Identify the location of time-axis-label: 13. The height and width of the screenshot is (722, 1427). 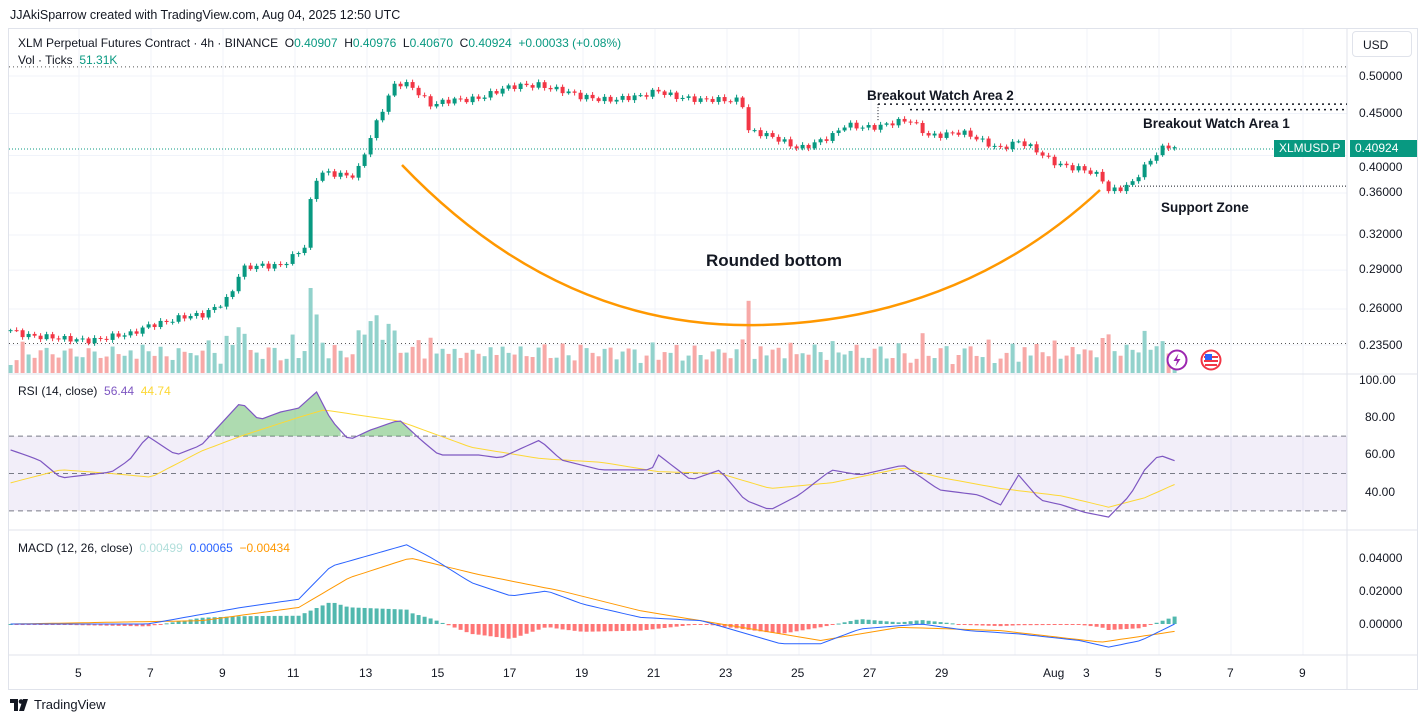
(366, 673).